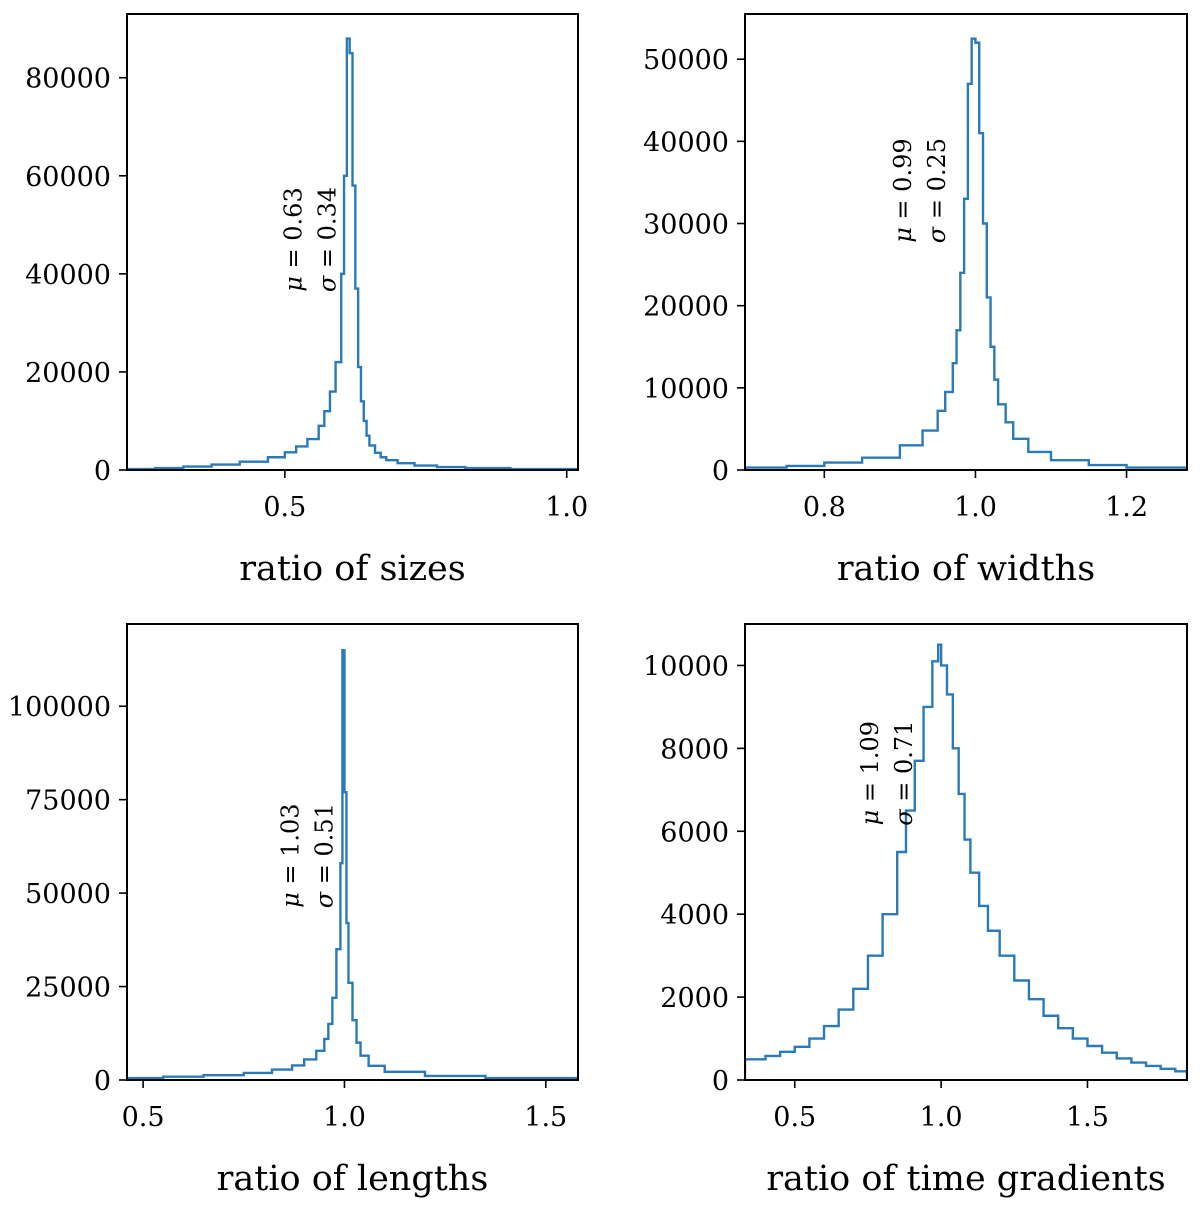  Describe the element at coordinates (694, 998) in the screenshot. I see `y-tick-label: 2000` at that location.